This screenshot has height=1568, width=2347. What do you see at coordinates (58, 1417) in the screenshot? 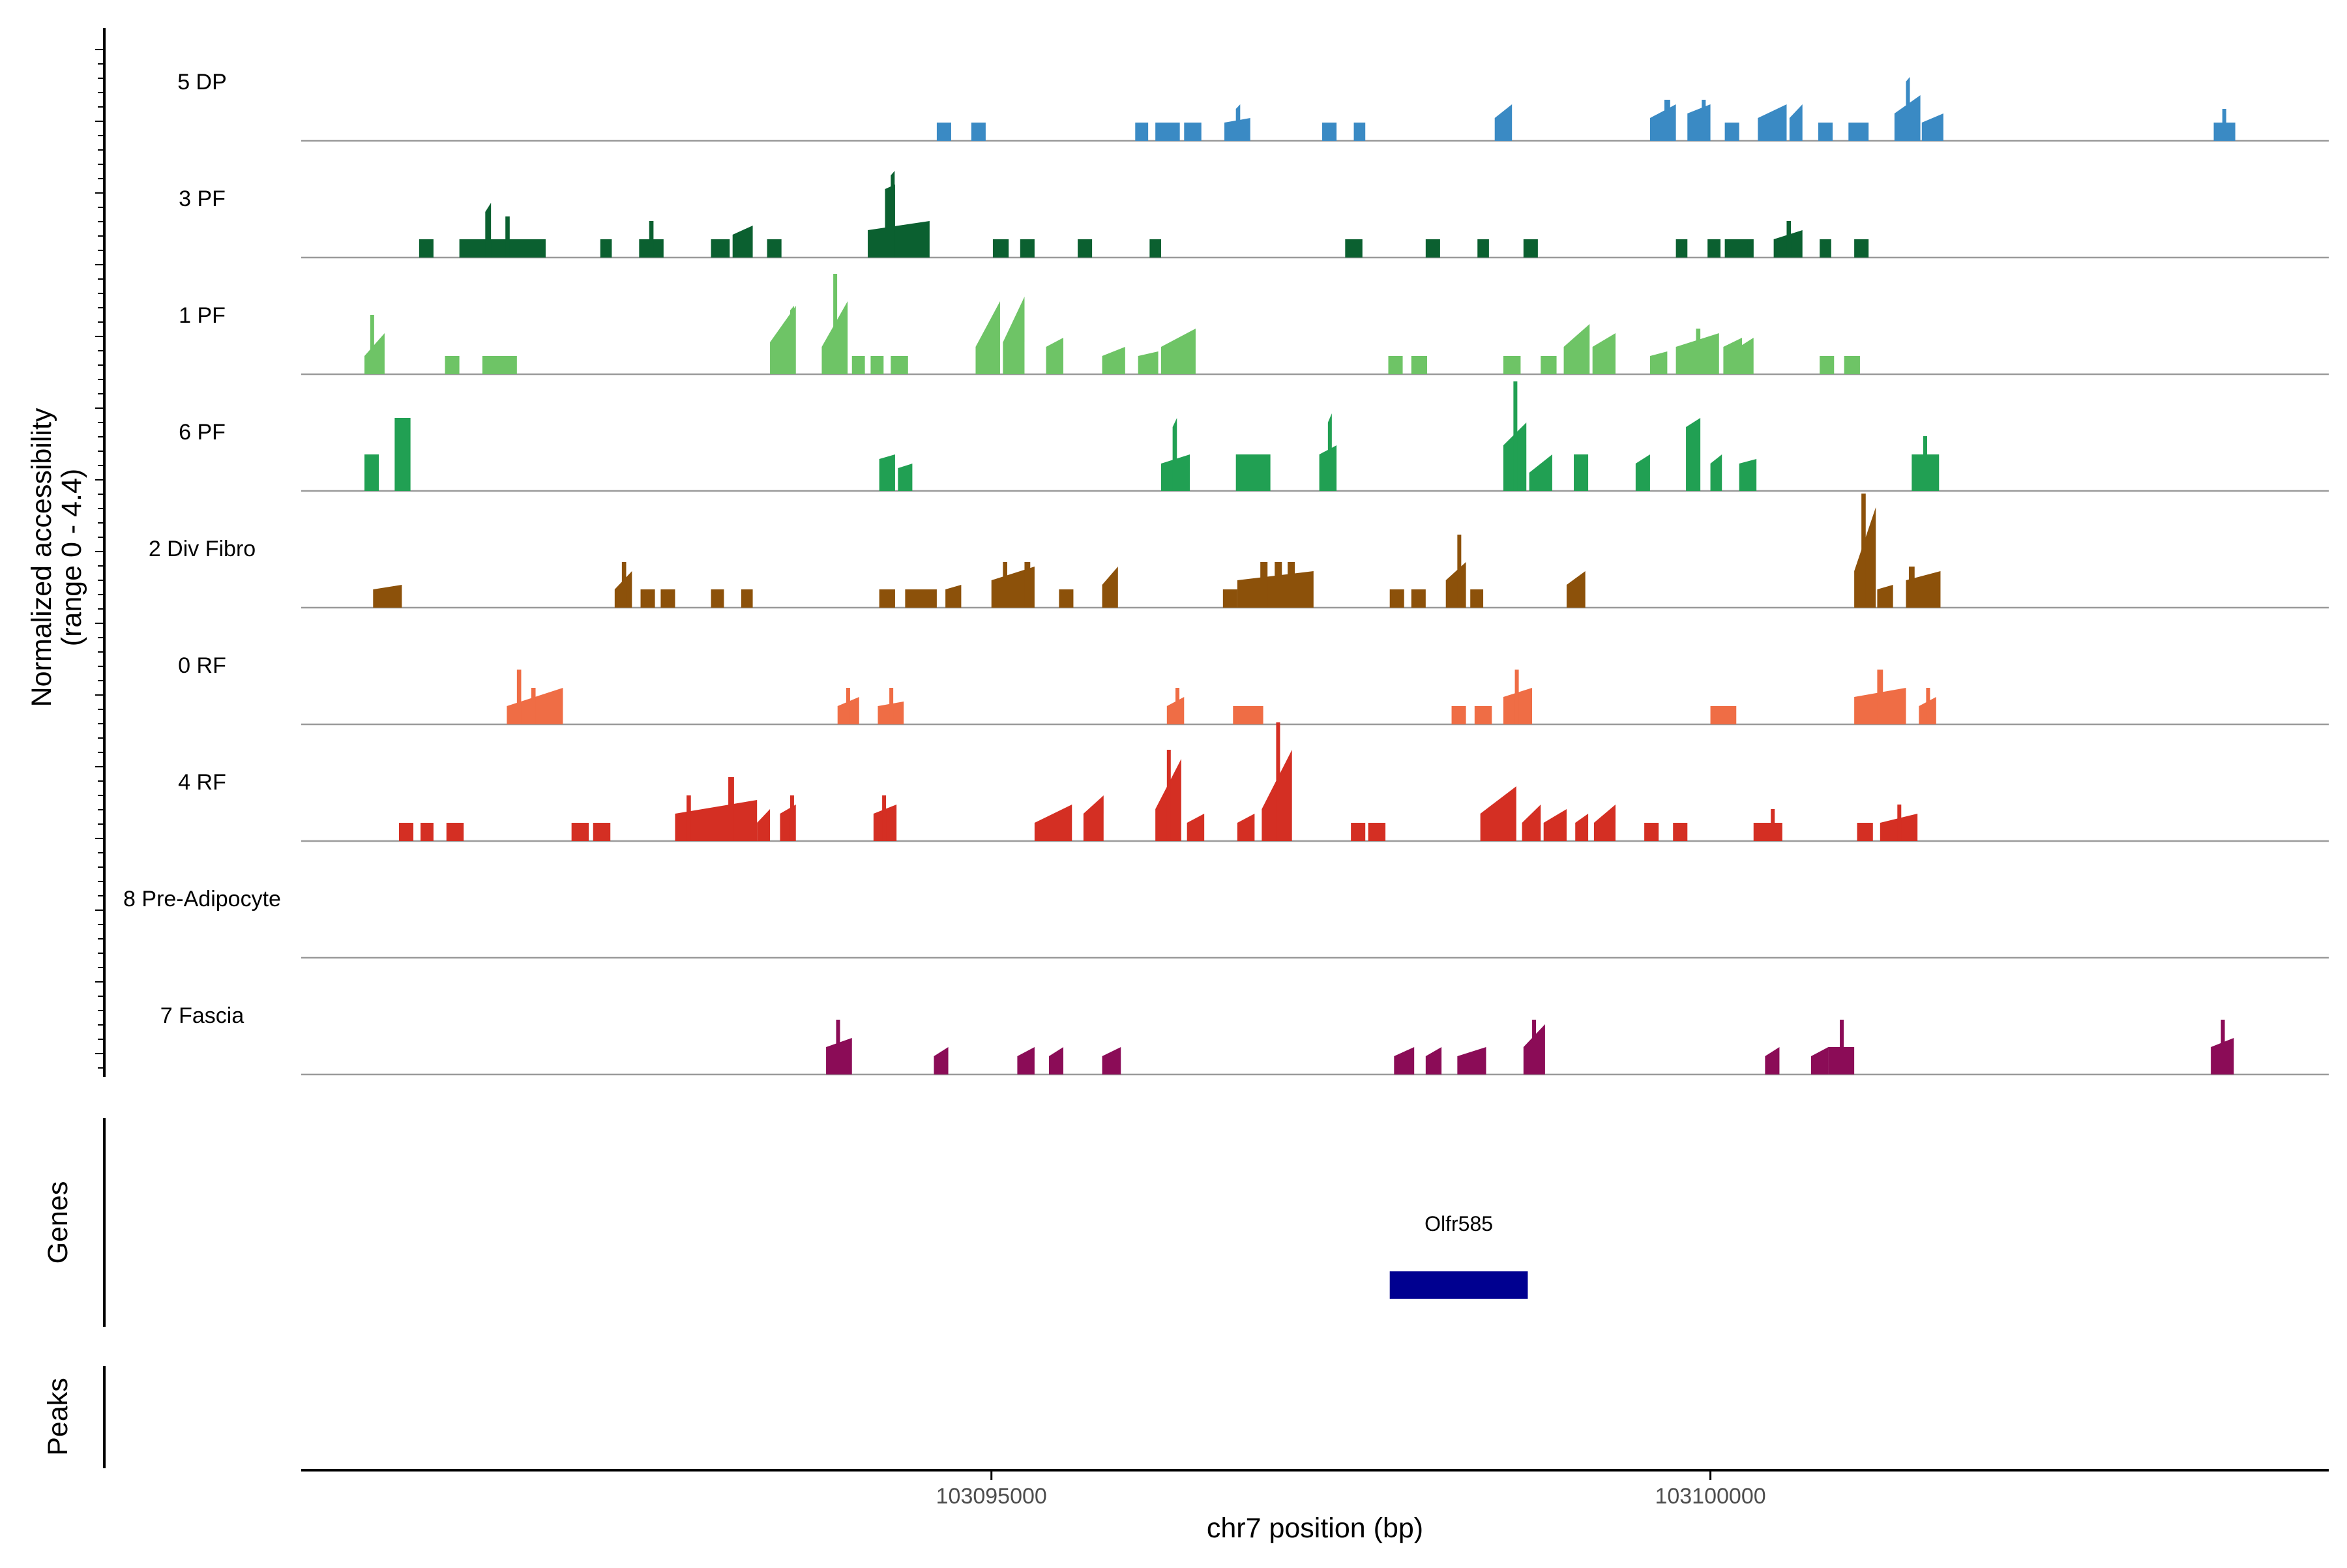
I see `peaks-track-label: Peaks` at bounding box center [58, 1417].